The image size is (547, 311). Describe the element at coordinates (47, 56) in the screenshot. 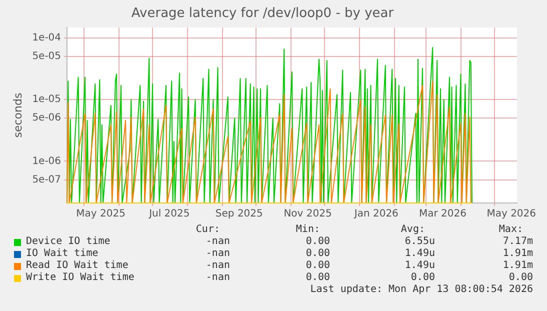

I see `y-tick-label: 5e-05` at that location.